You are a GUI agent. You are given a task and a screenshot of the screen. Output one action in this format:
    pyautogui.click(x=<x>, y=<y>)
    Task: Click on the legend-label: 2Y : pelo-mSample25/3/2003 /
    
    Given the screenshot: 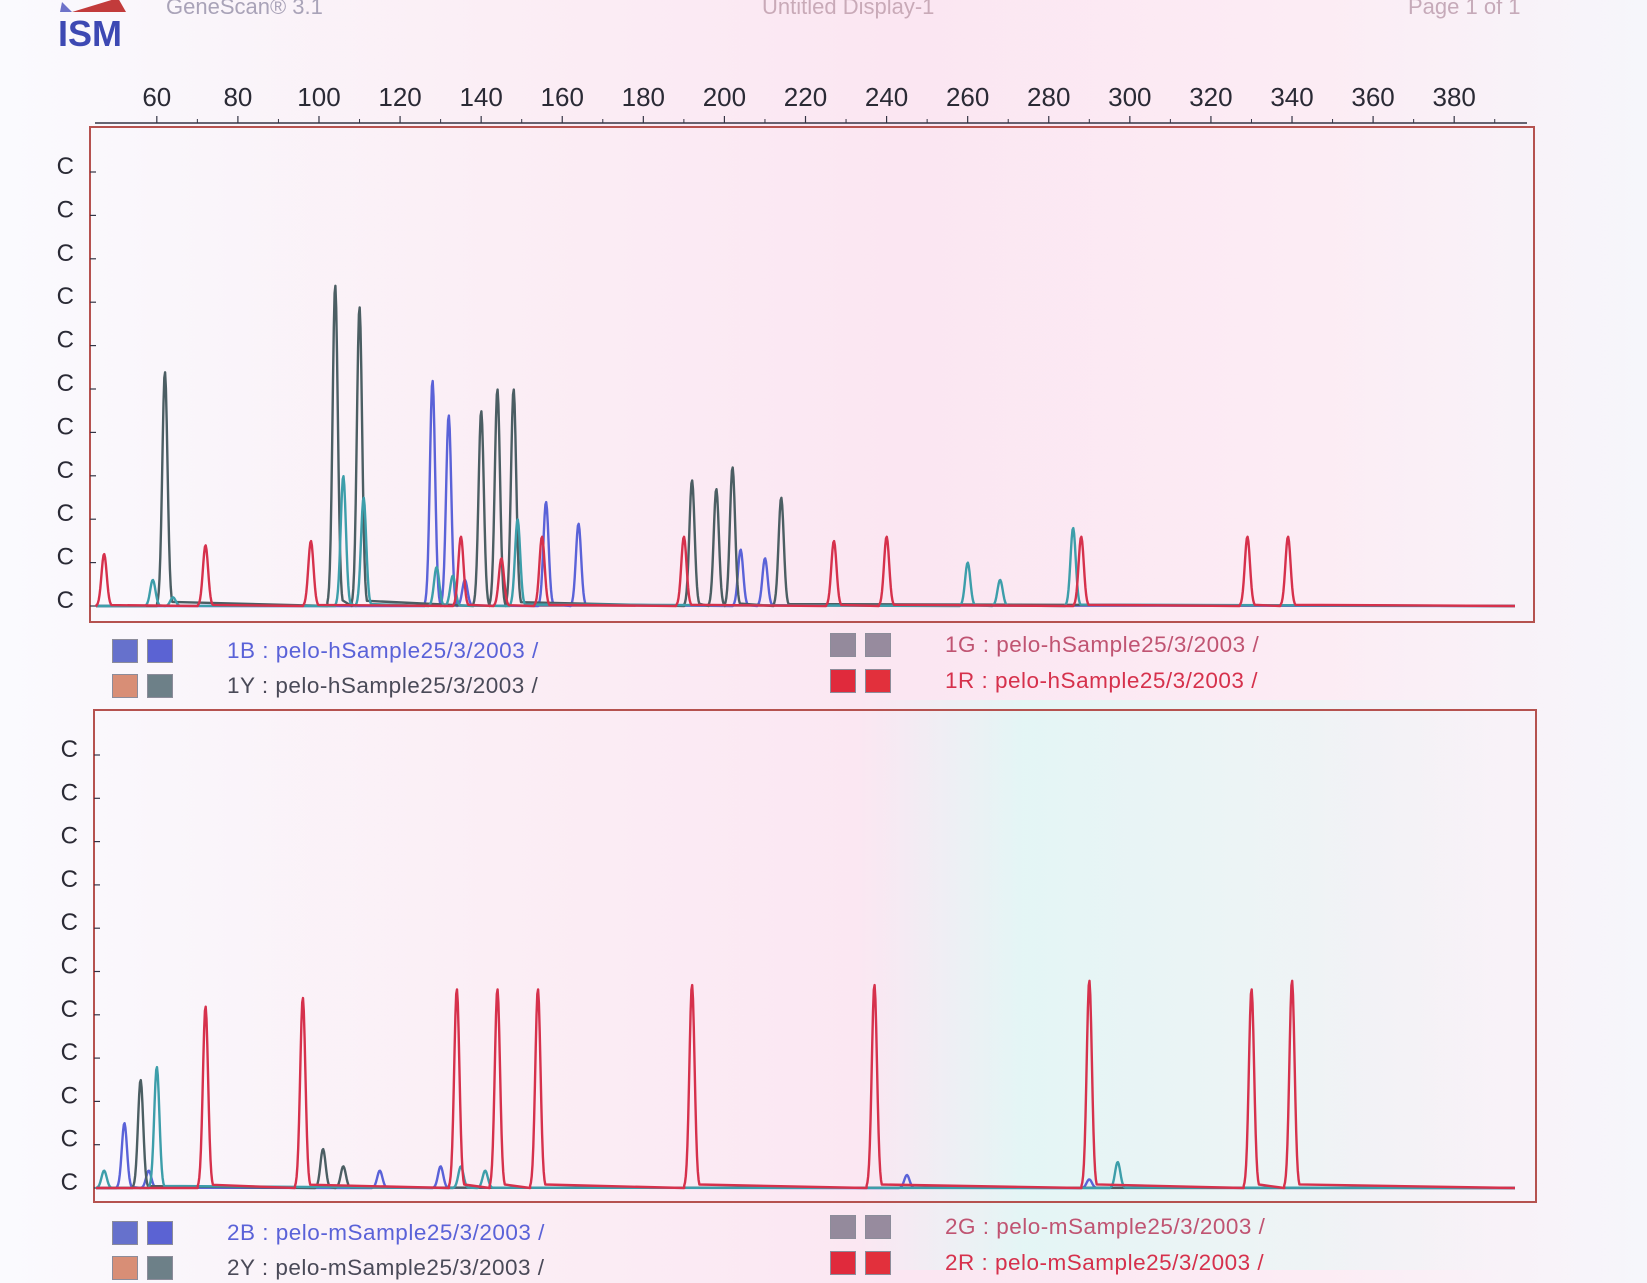 What is the action you would take?
    pyautogui.click(x=386, y=1268)
    